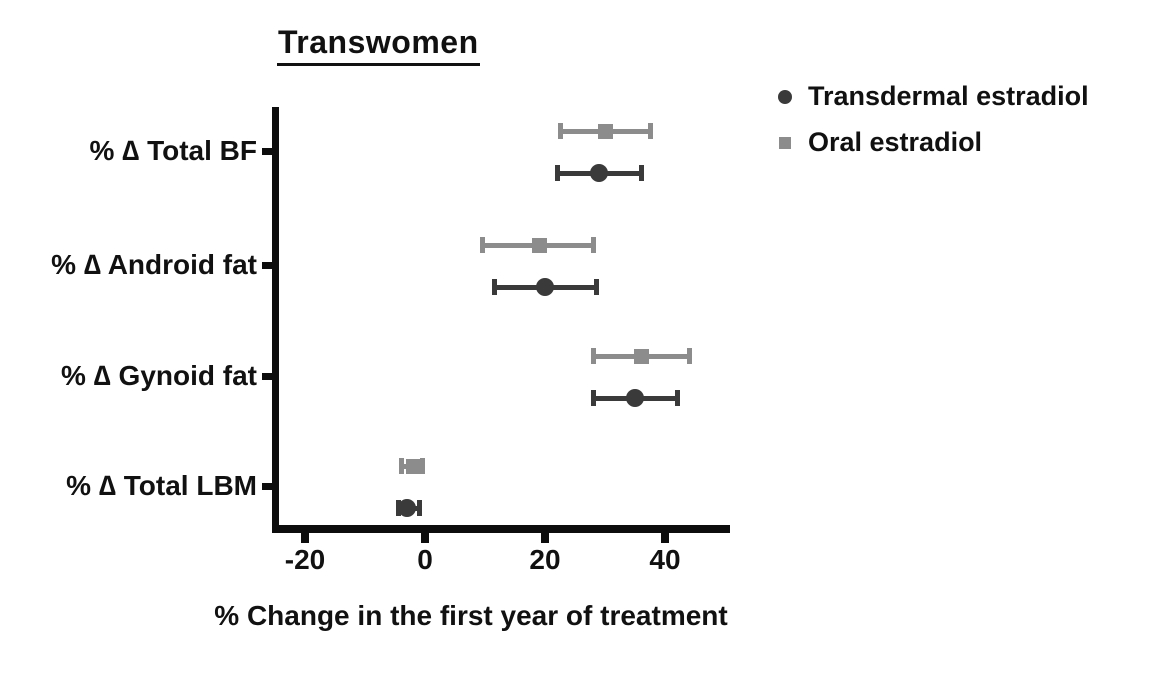  I want to click on category-label: % ∆ Android fat, so click(154, 264).